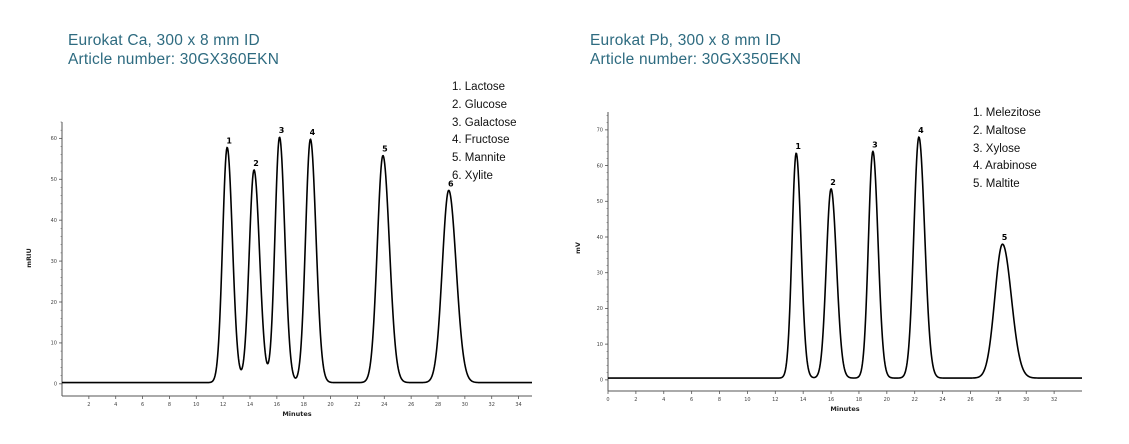  Describe the element at coordinates (578, 248) in the screenshot. I see `y-axis-title: mV` at that location.